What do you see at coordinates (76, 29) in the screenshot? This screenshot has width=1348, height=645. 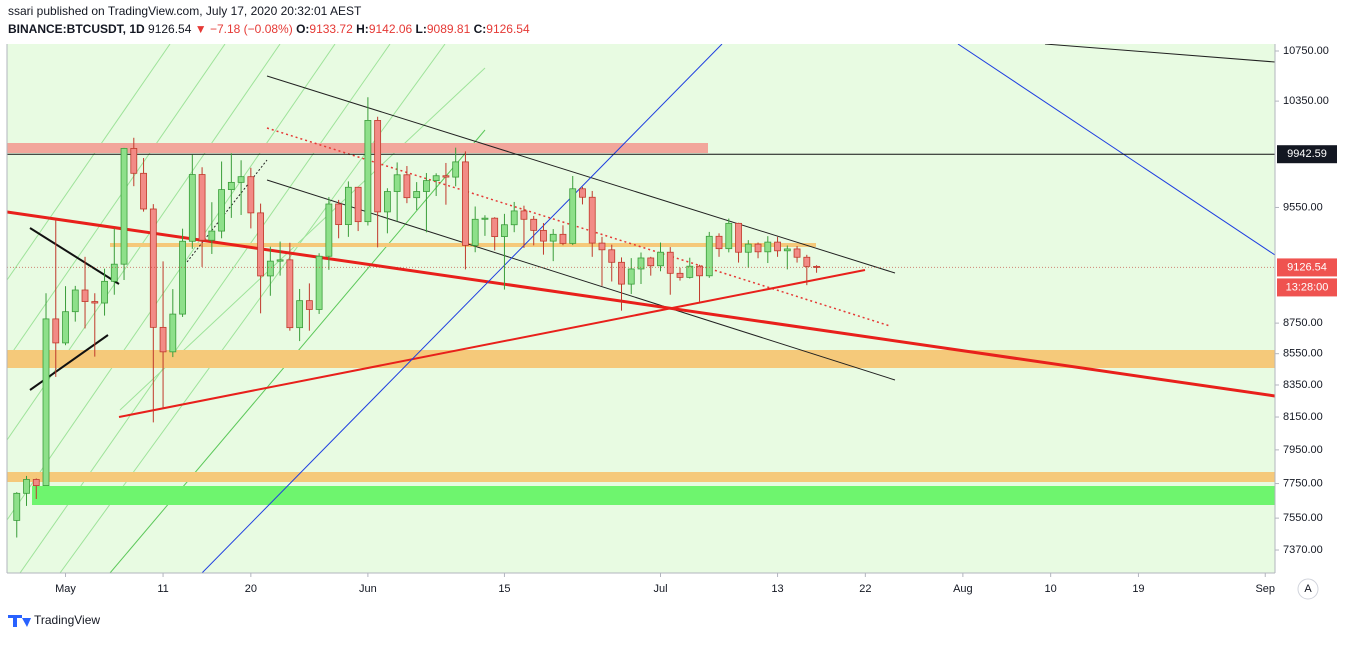 I see `symbol: BINANCE:BTCUSDT, 1D` at bounding box center [76, 29].